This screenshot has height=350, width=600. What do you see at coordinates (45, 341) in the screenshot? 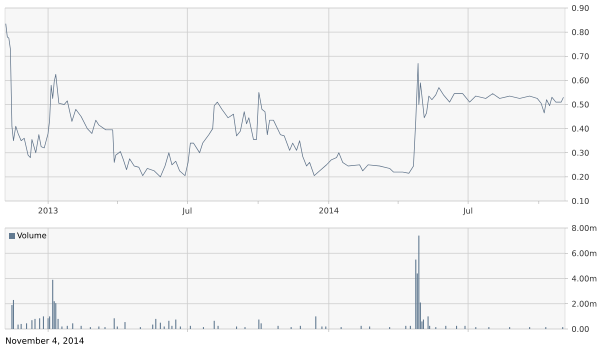
I see `text: November 4, 2014` at bounding box center [45, 341].